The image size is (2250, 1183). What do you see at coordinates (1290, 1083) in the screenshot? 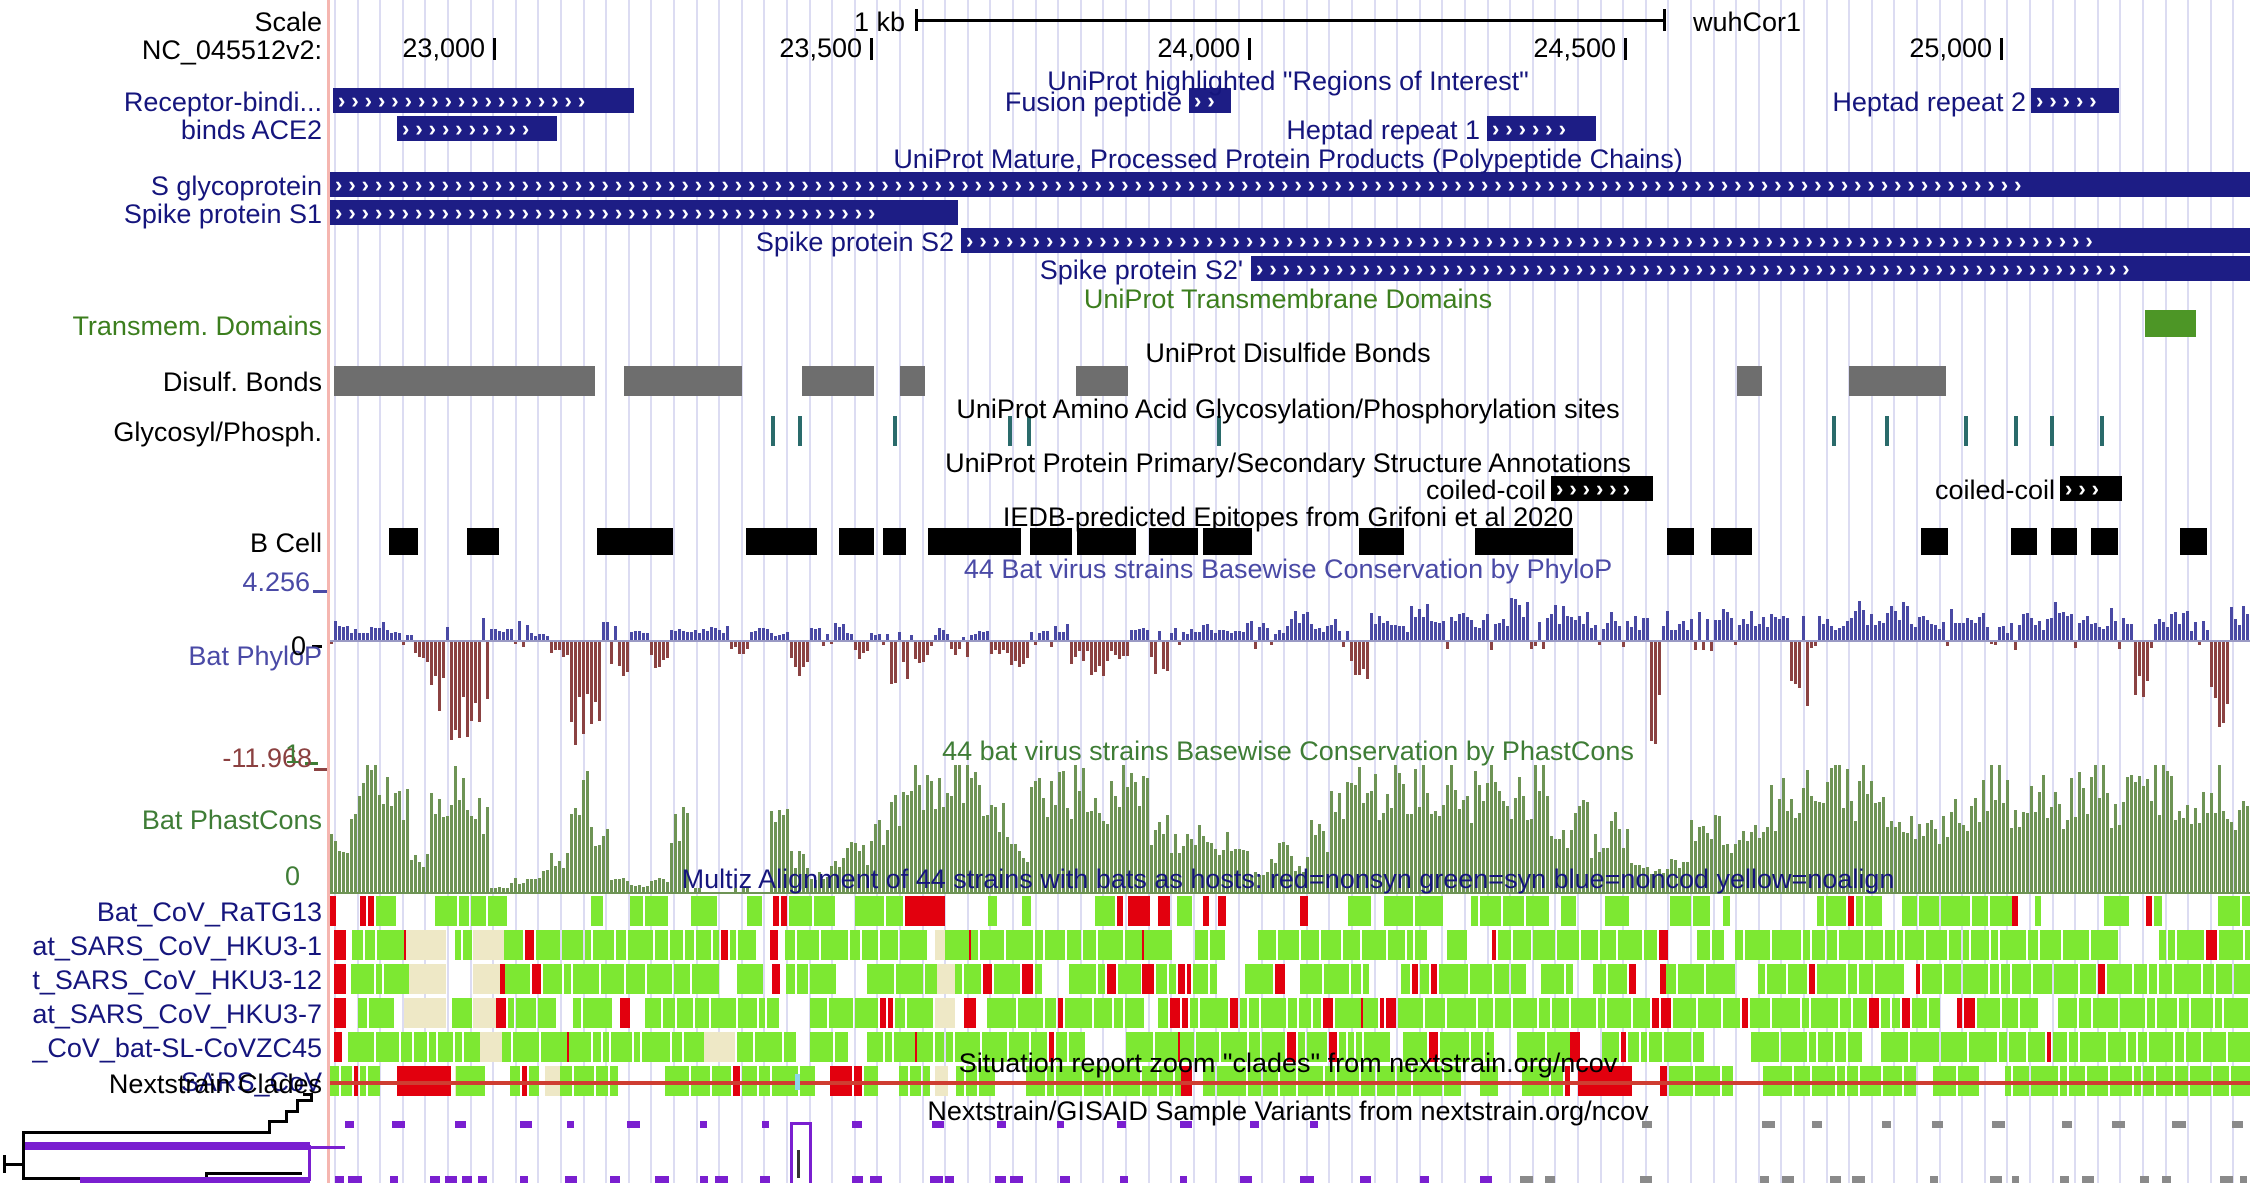
I see `nextstrain-clades-line` at bounding box center [1290, 1083].